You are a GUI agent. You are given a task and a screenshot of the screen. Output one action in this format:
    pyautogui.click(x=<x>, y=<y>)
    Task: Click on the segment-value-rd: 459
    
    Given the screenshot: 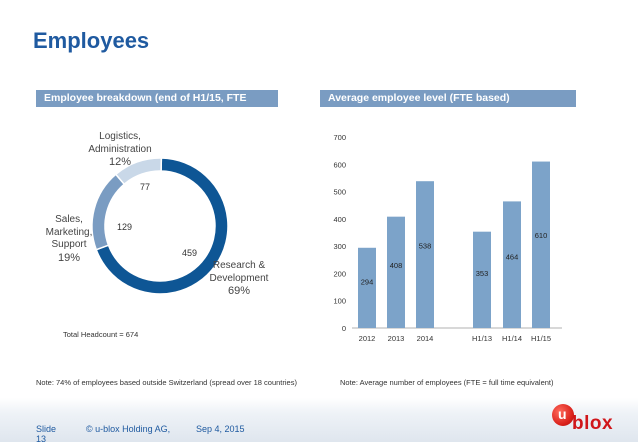 What is the action you would take?
    pyautogui.click(x=190, y=253)
    